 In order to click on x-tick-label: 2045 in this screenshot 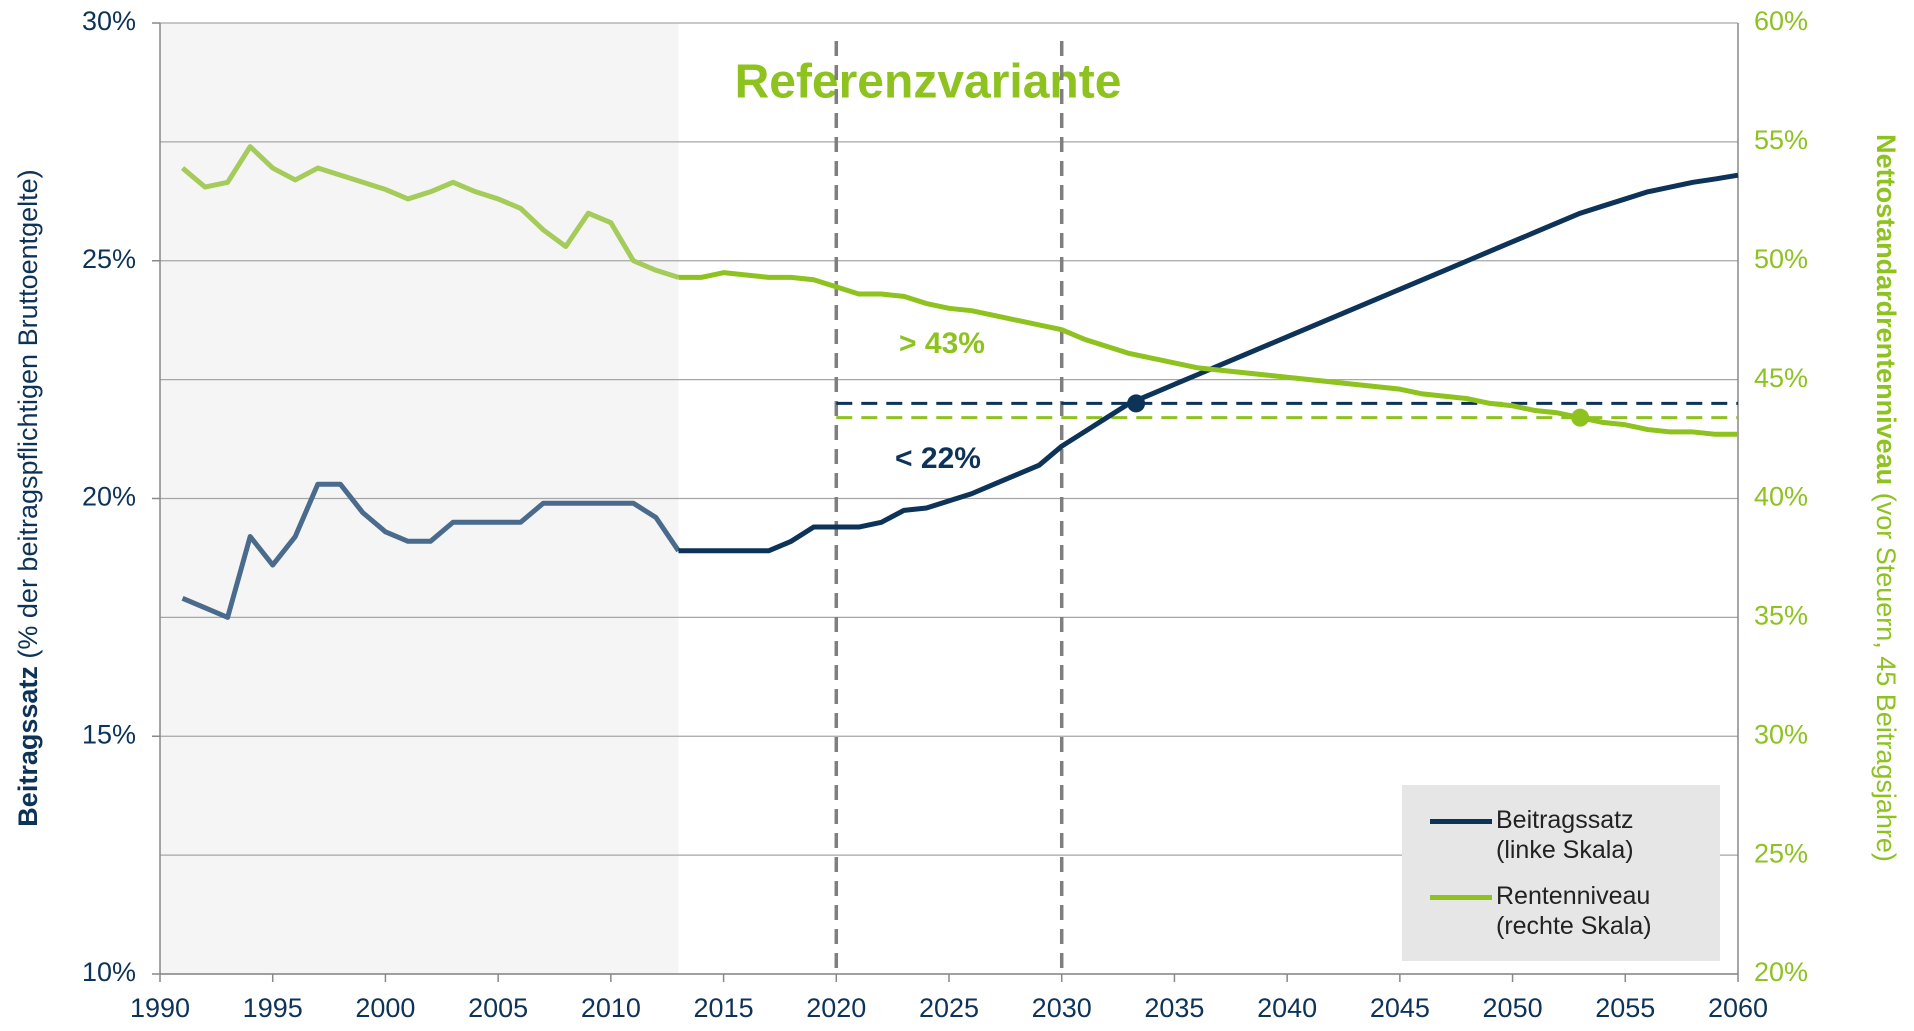, I will do `click(1400, 1008)`.